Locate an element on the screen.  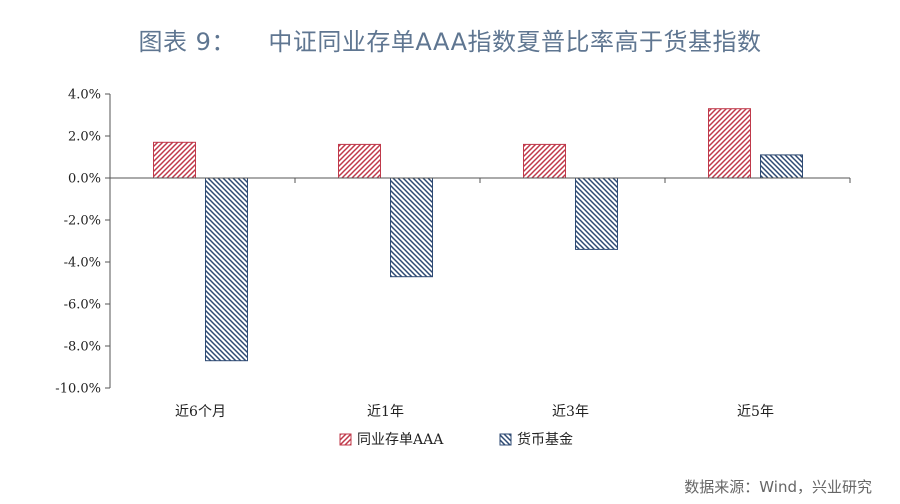
y-tick-label: -2.0% is located at coordinates (82, 221).